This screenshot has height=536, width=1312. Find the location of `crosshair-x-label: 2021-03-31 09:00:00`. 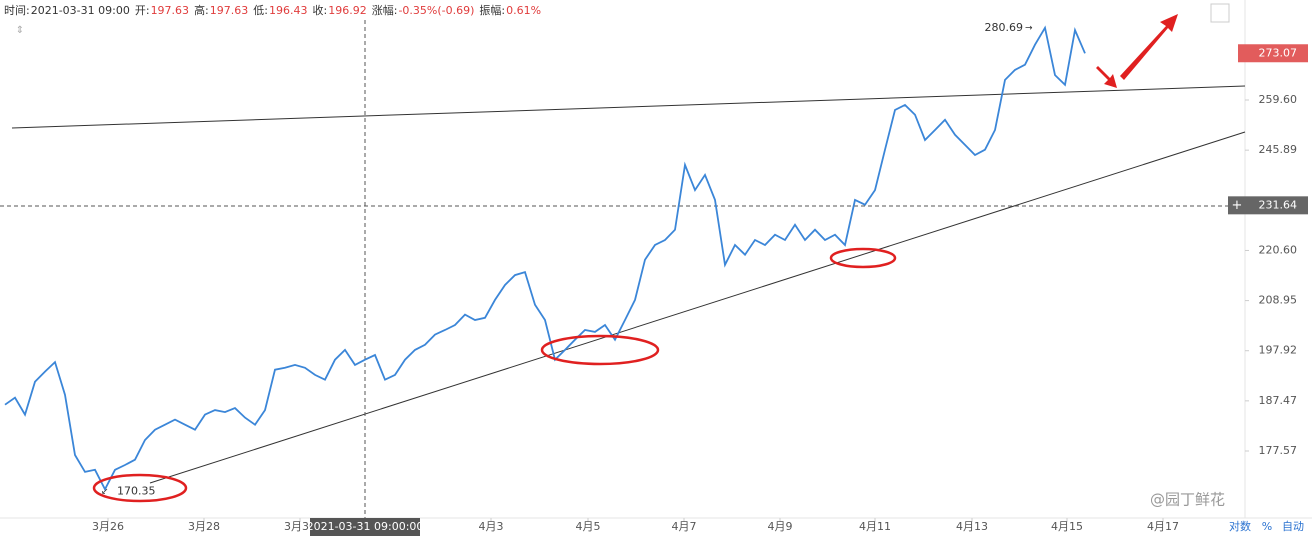

crosshair-x-label: 2021-03-31 09:00:00 is located at coordinates (365, 526).